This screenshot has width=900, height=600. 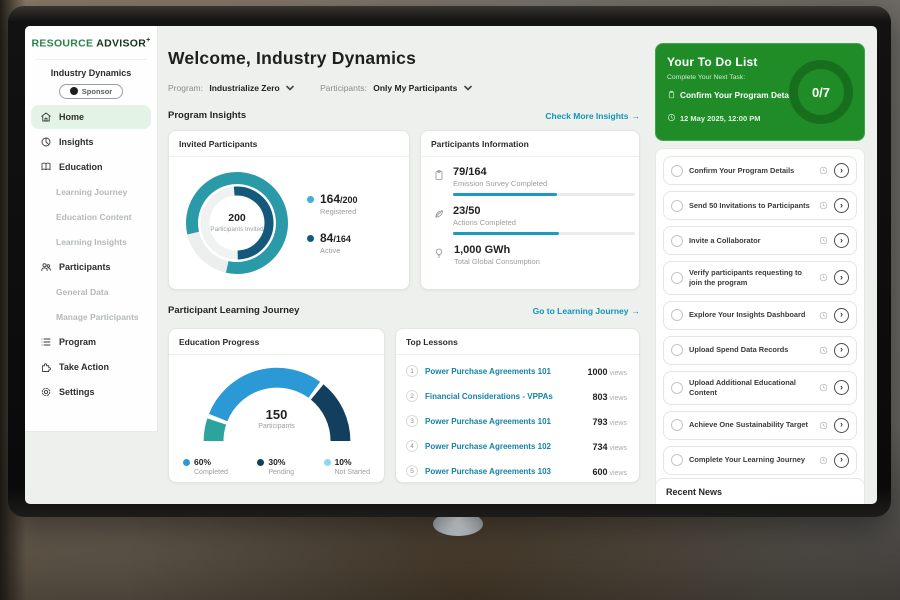 I want to click on sidebar-item-participants: Participants, so click(x=91, y=267).